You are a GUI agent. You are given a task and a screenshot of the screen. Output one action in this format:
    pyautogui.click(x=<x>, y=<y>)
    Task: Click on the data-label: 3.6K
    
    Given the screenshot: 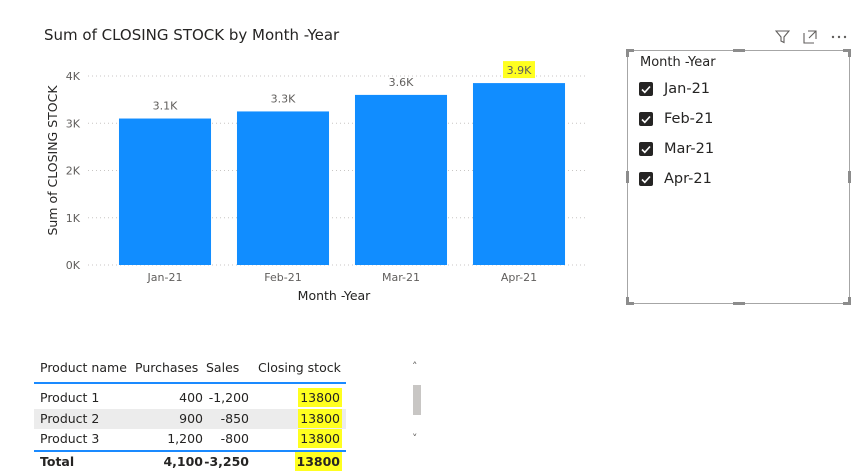 What is the action you would take?
    pyautogui.click(x=401, y=82)
    